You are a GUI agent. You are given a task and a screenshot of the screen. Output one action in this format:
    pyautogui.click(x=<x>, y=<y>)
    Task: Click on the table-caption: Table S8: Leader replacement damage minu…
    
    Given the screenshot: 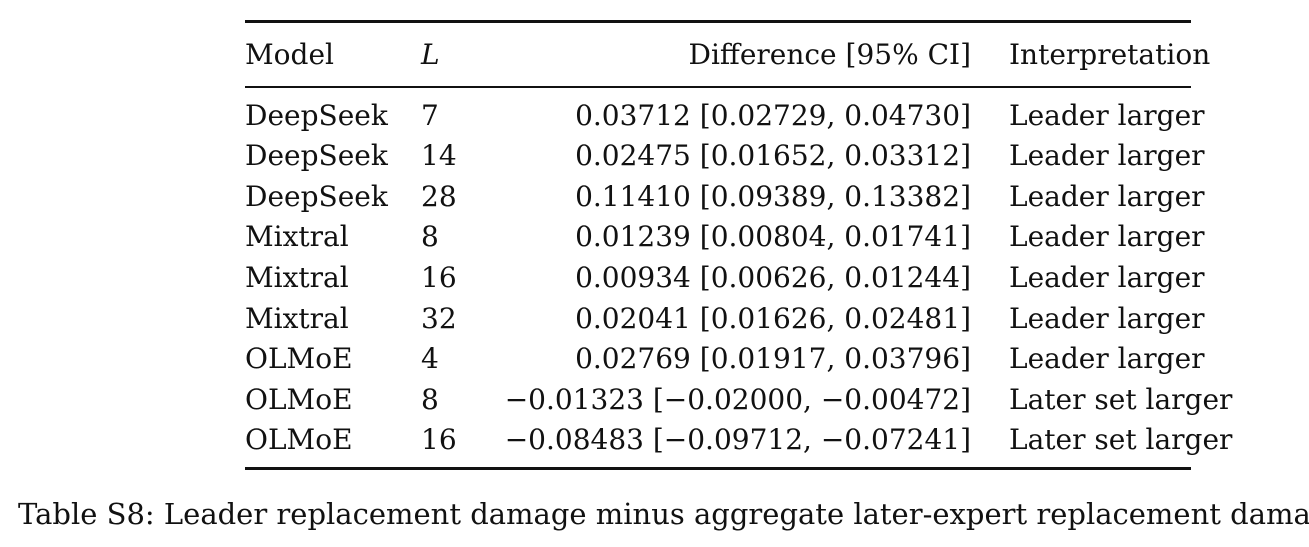 What is the action you would take?
    pyautogui.click(x=663, y=514)
    